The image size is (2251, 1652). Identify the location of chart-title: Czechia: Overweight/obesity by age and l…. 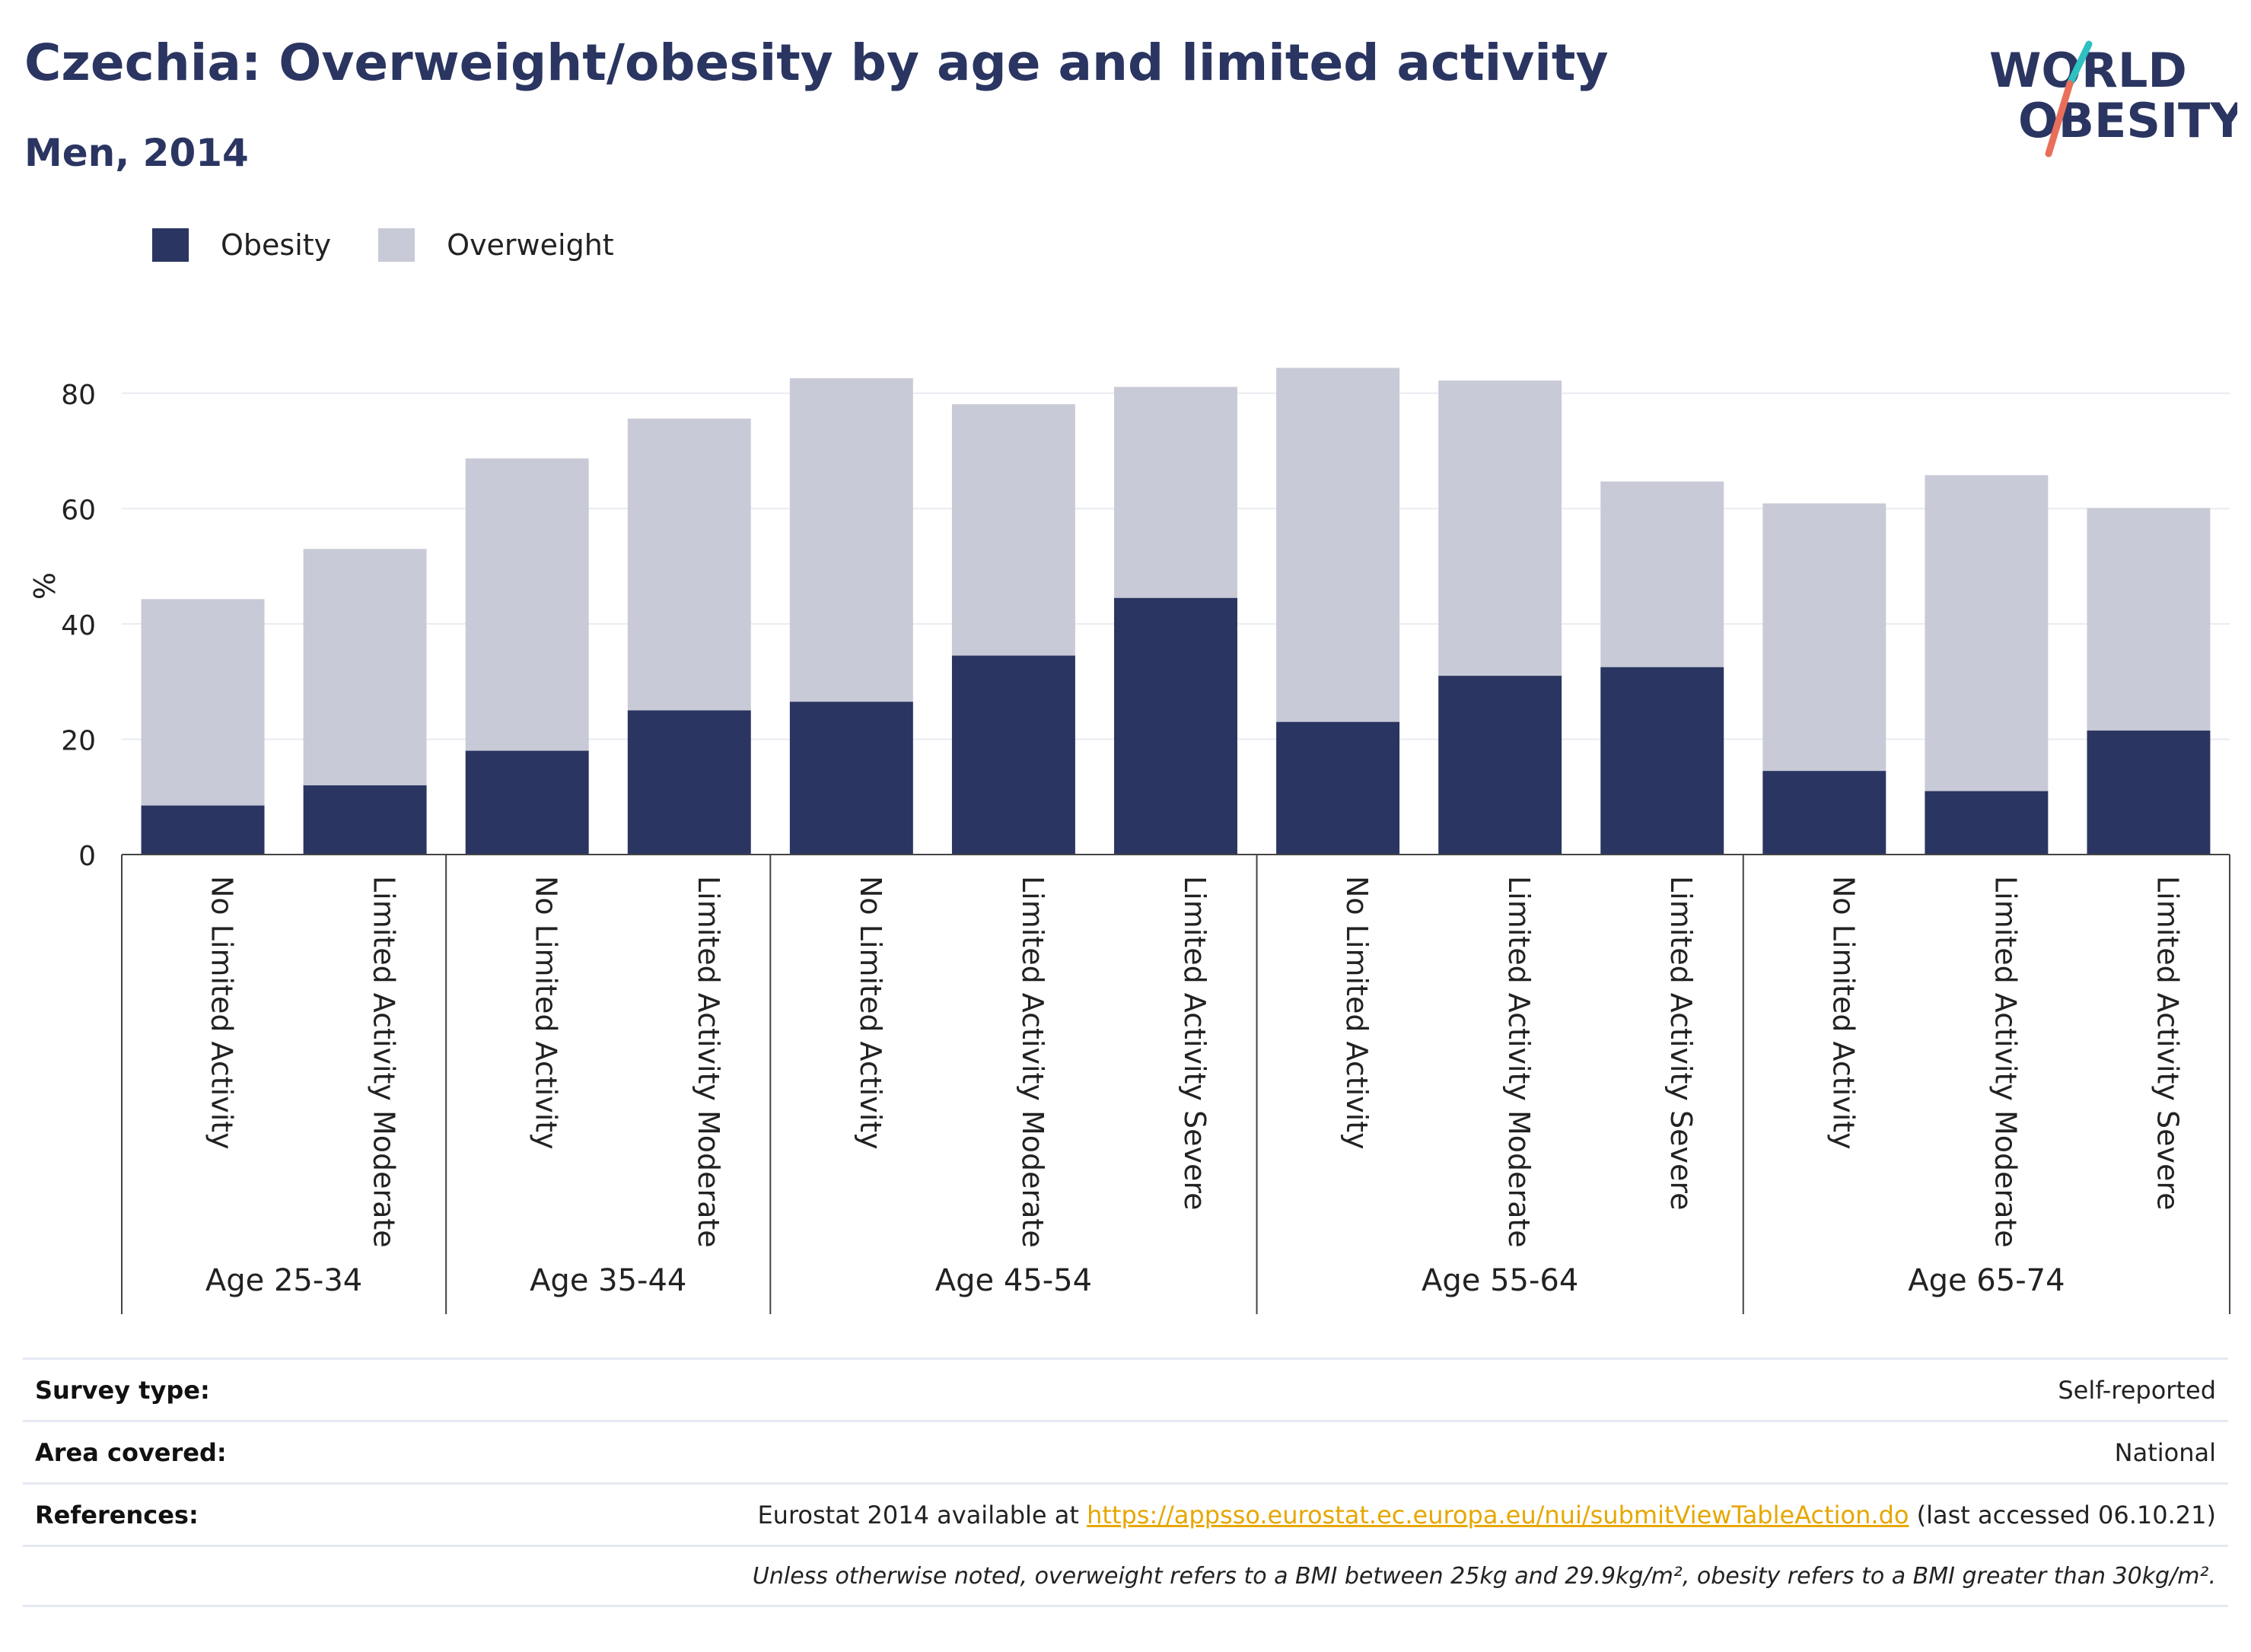
(816, 62).